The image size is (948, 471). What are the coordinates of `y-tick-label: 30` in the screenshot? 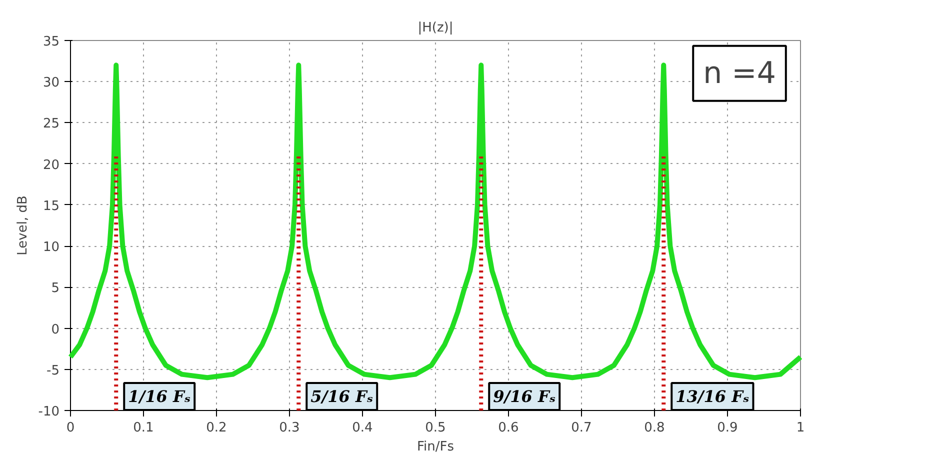 It's located at (51, 83).